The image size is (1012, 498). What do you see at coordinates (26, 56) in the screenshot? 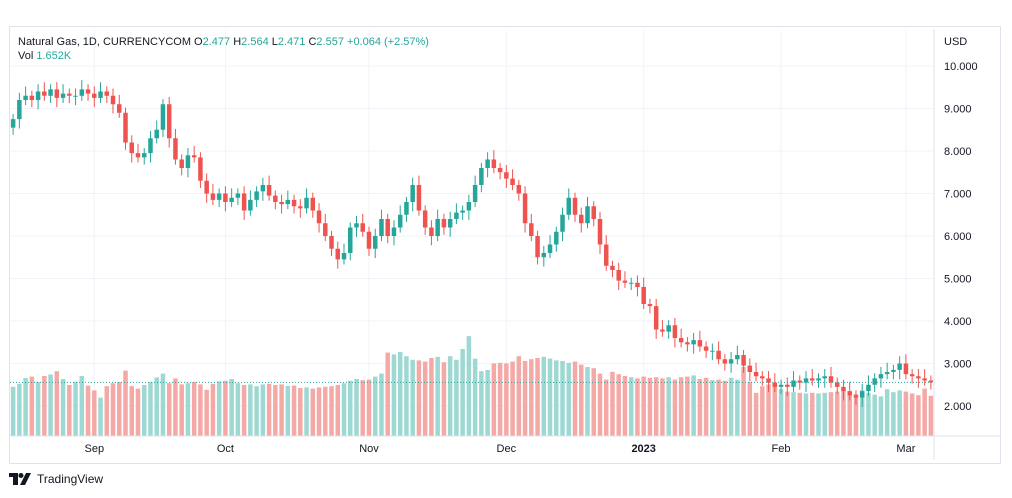
I see `volume-label: Vol` at bounding box center [26, 56].